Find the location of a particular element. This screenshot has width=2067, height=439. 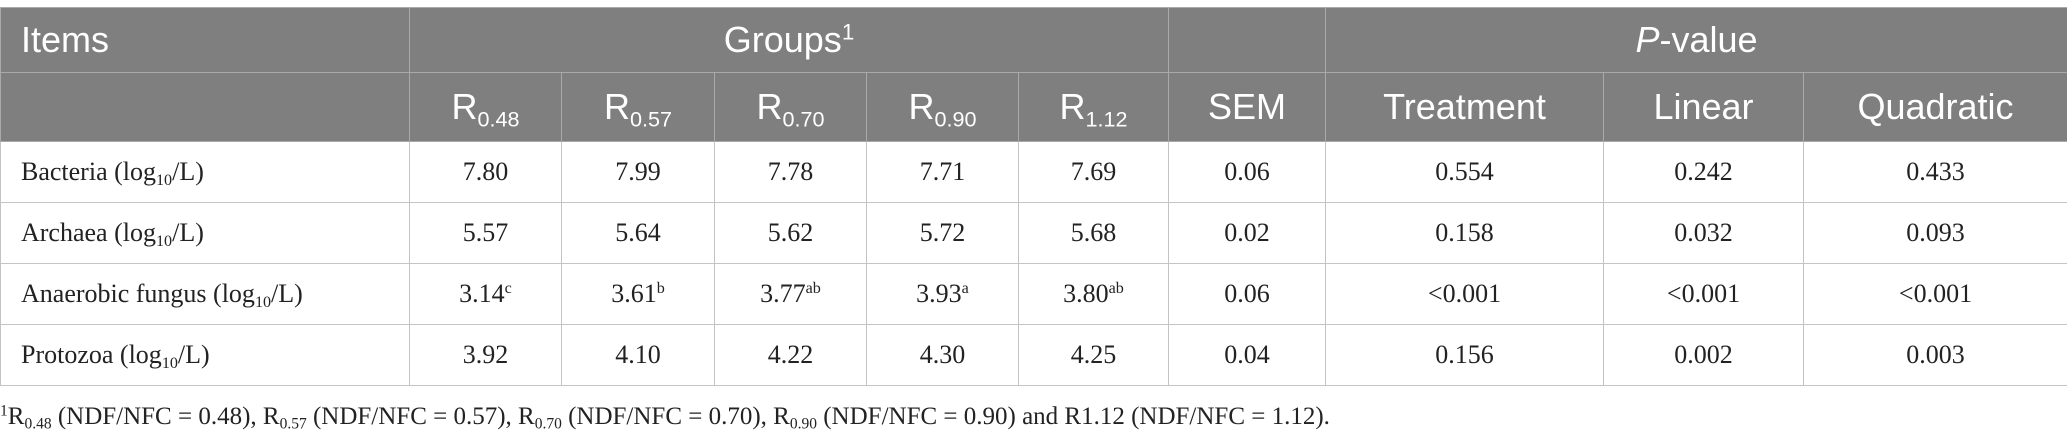

superscript: c is located at coordinates (508, 289).